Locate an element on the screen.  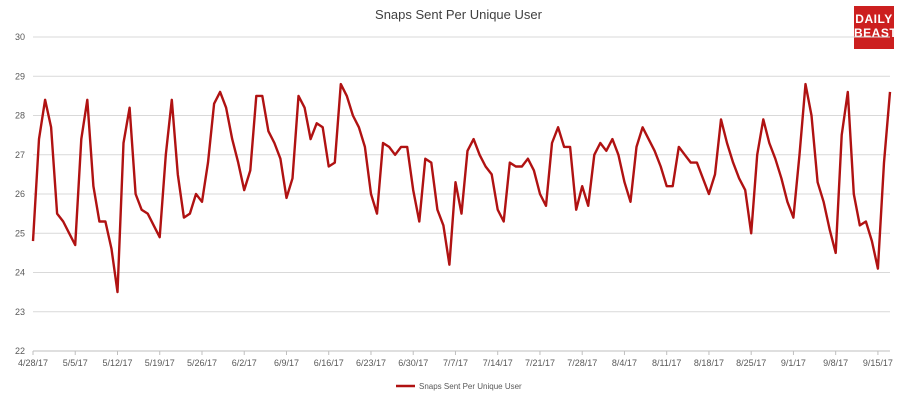
x-tick-label: 5/26/17 is located at coordinates (202, 363).